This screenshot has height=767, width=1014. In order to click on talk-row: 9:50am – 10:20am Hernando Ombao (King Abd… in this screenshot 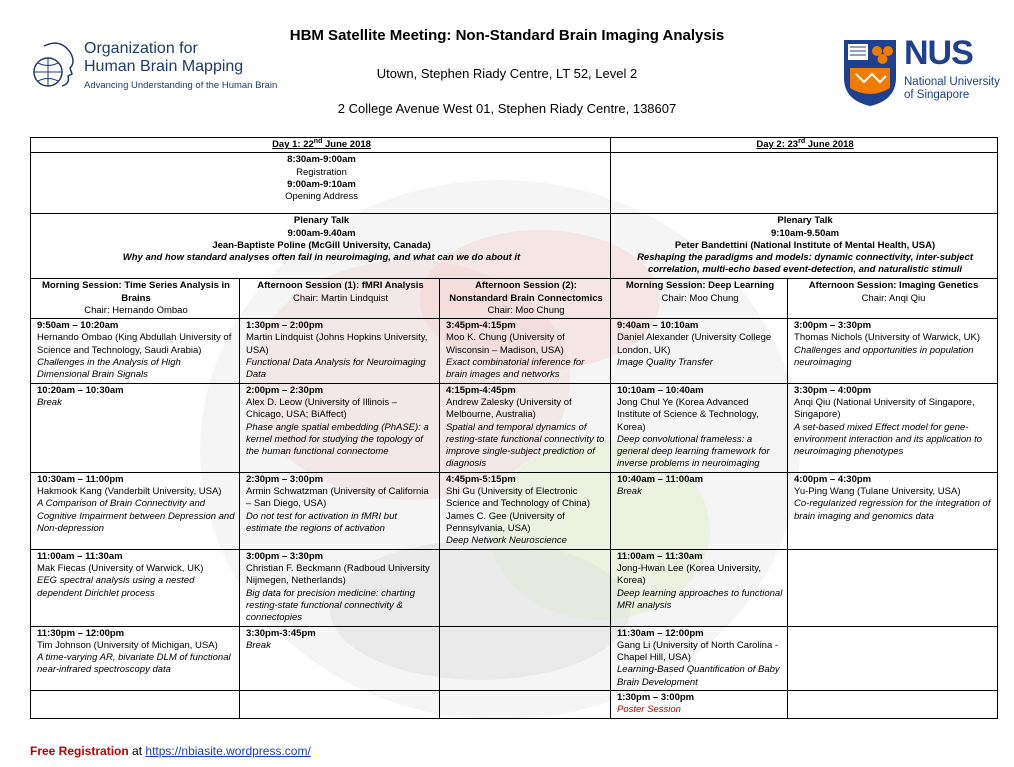, I will do `click(514, 351)`.